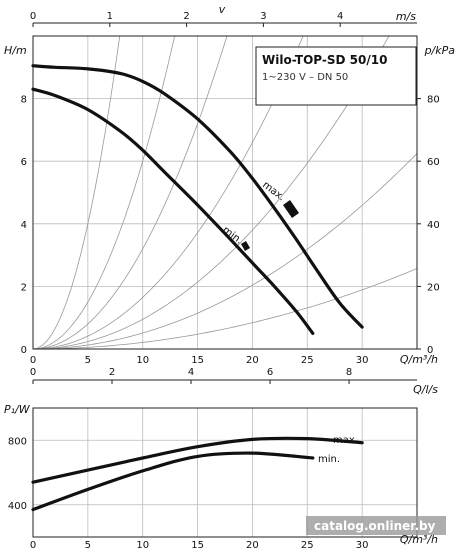 The image size is (457, 550). I want to click on legend-subtitle: 1~230 V – DN 50, so click(305, 77).